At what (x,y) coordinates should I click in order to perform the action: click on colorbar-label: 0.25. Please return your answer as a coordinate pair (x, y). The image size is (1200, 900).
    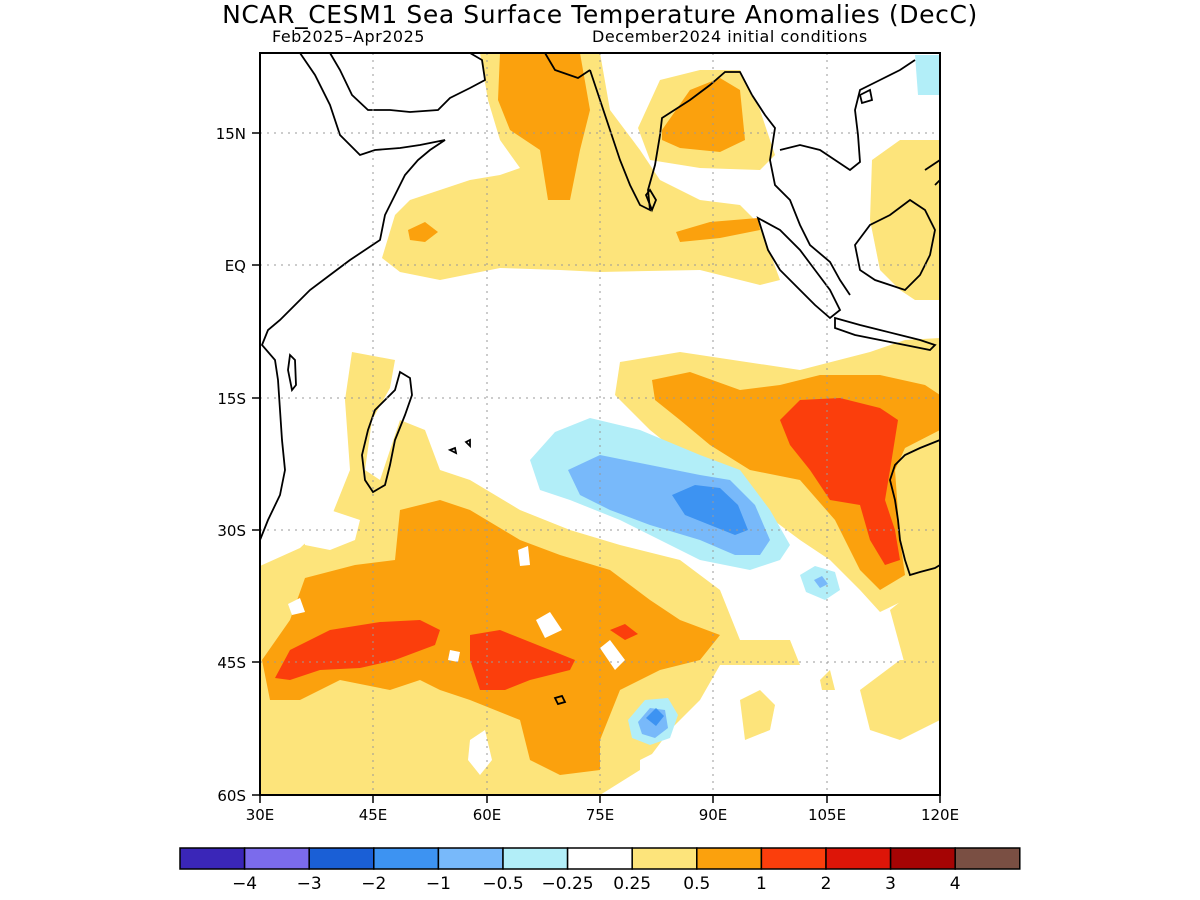
    Looking at the image, I should click on (632, 884).